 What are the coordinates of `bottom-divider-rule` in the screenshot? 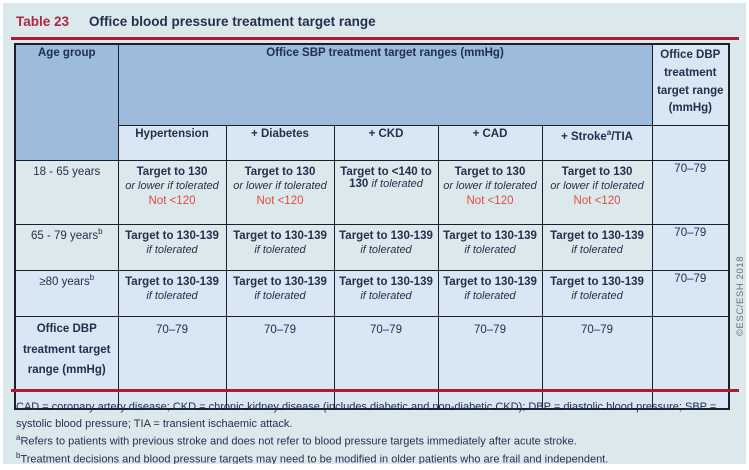 It's located at (375, 390).